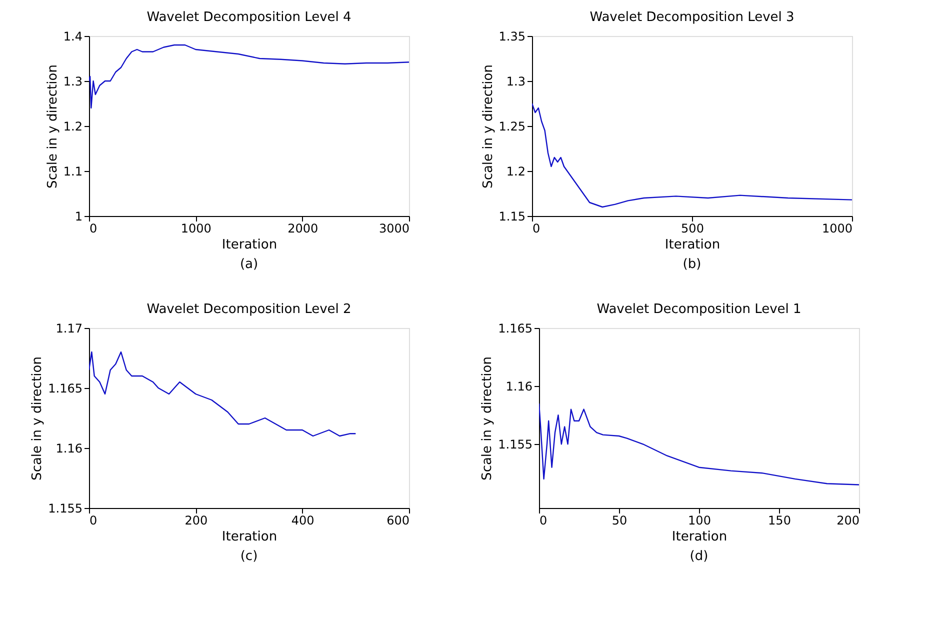 The image size is (931, 636). What do you see at coordinates (303, 229) in the screenshot?
I see `x-tick-label: 2000` at bounding box center [303, 229].